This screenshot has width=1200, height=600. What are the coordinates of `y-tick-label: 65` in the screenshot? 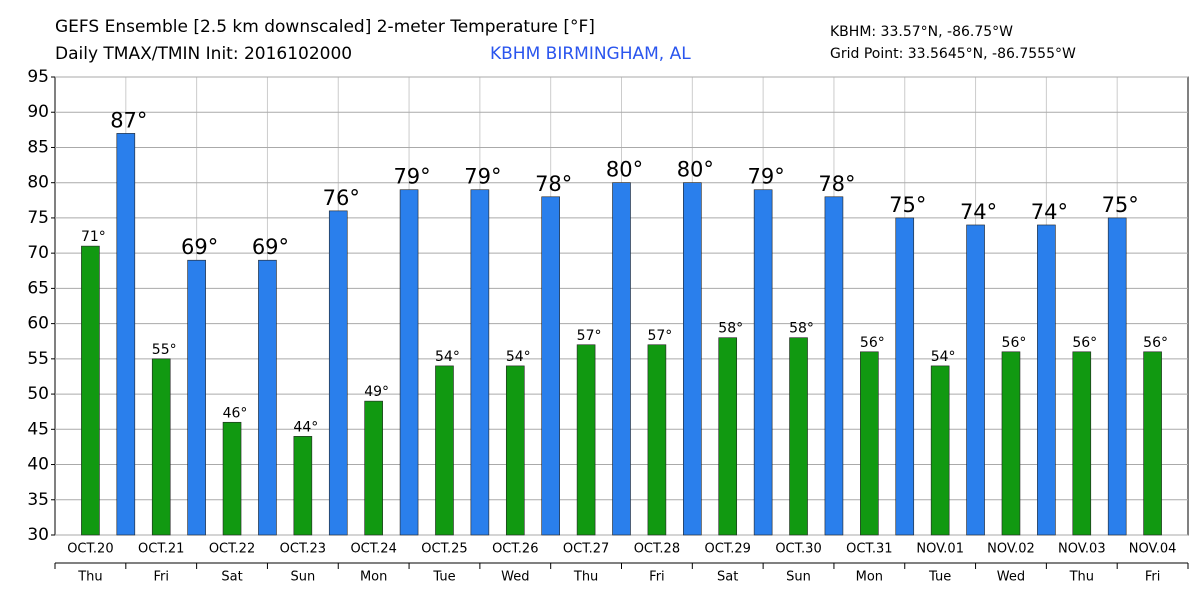 It's located at (38, 288).